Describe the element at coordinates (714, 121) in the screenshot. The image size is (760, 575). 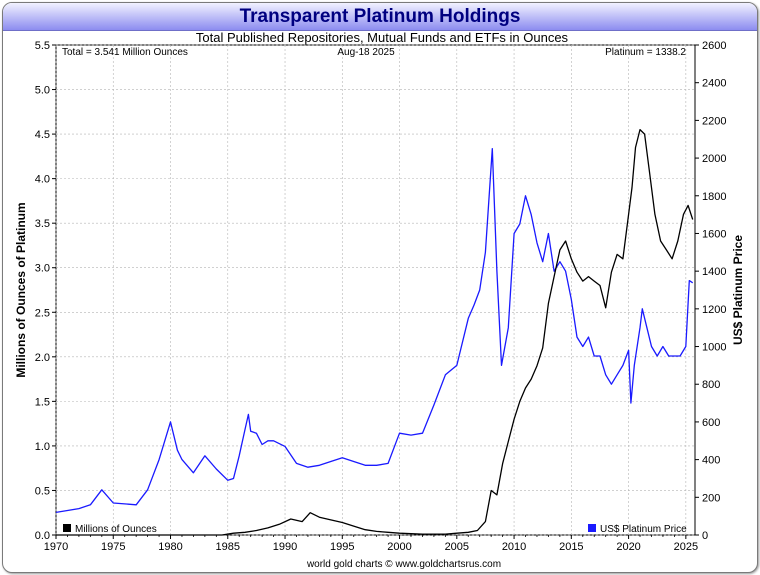
I see `y-tick-label-right: 2200` at that location.